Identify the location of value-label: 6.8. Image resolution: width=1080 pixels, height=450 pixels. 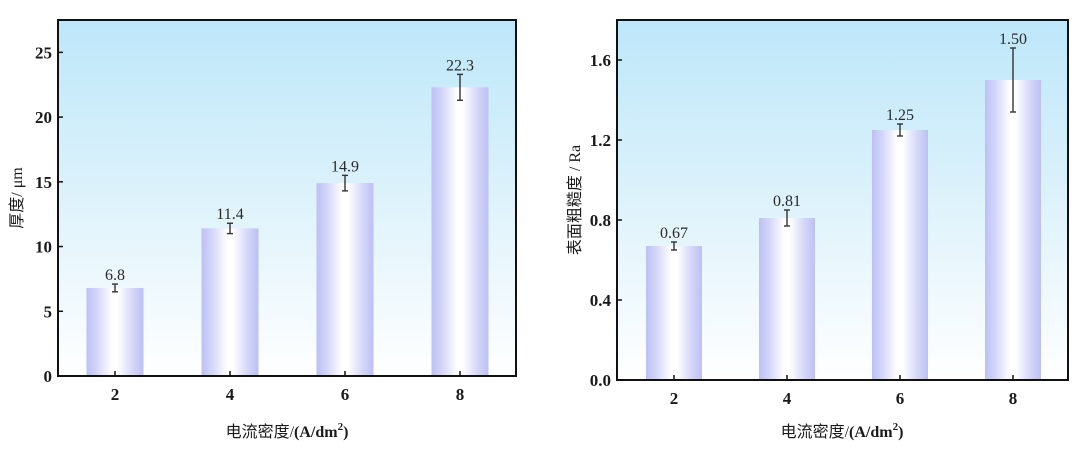
(115, 275).